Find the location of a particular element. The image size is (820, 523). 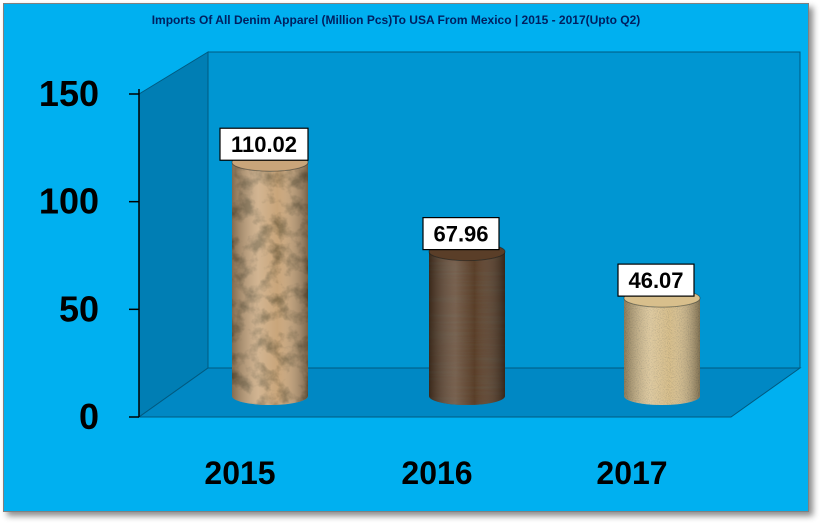

data-label: 46.07 is located at coordinates (656, 280).